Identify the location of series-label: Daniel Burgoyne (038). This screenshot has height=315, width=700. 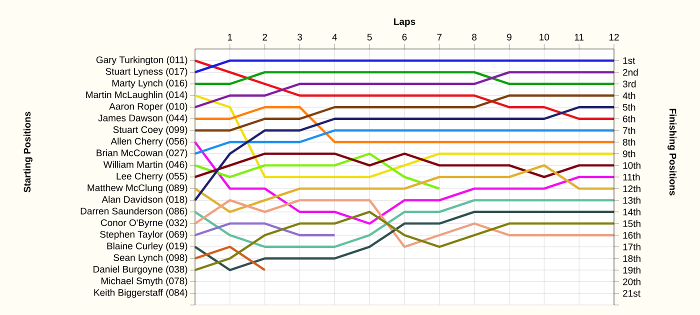
(141, 270).